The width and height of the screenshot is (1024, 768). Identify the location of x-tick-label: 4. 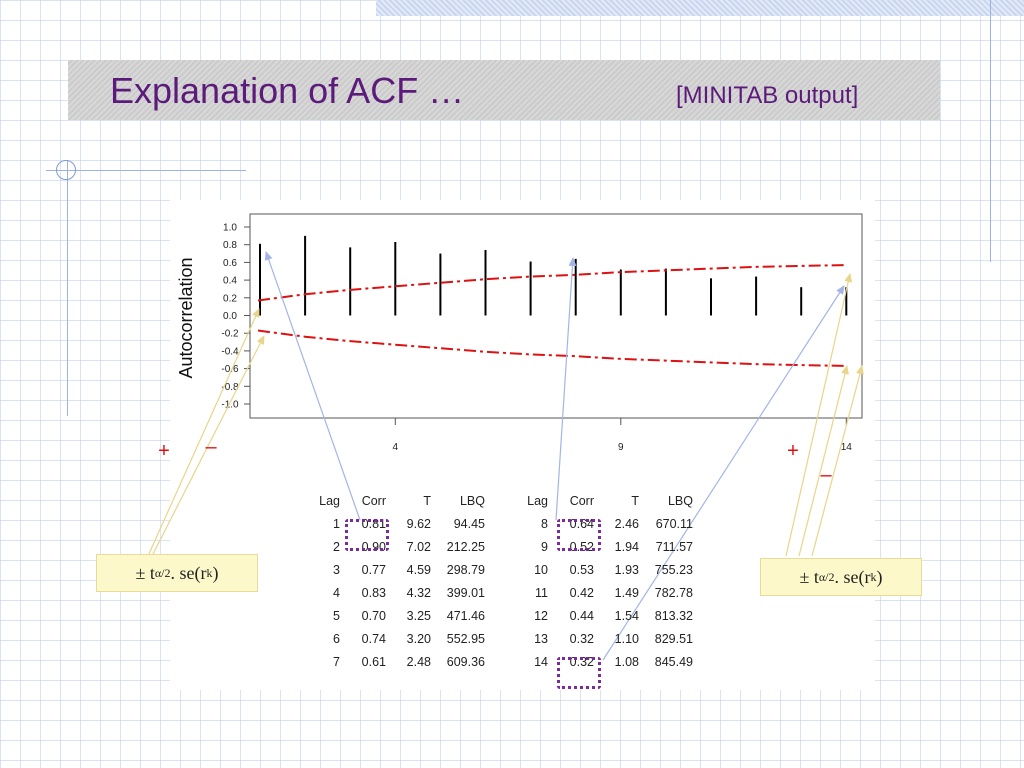
(396, 447).